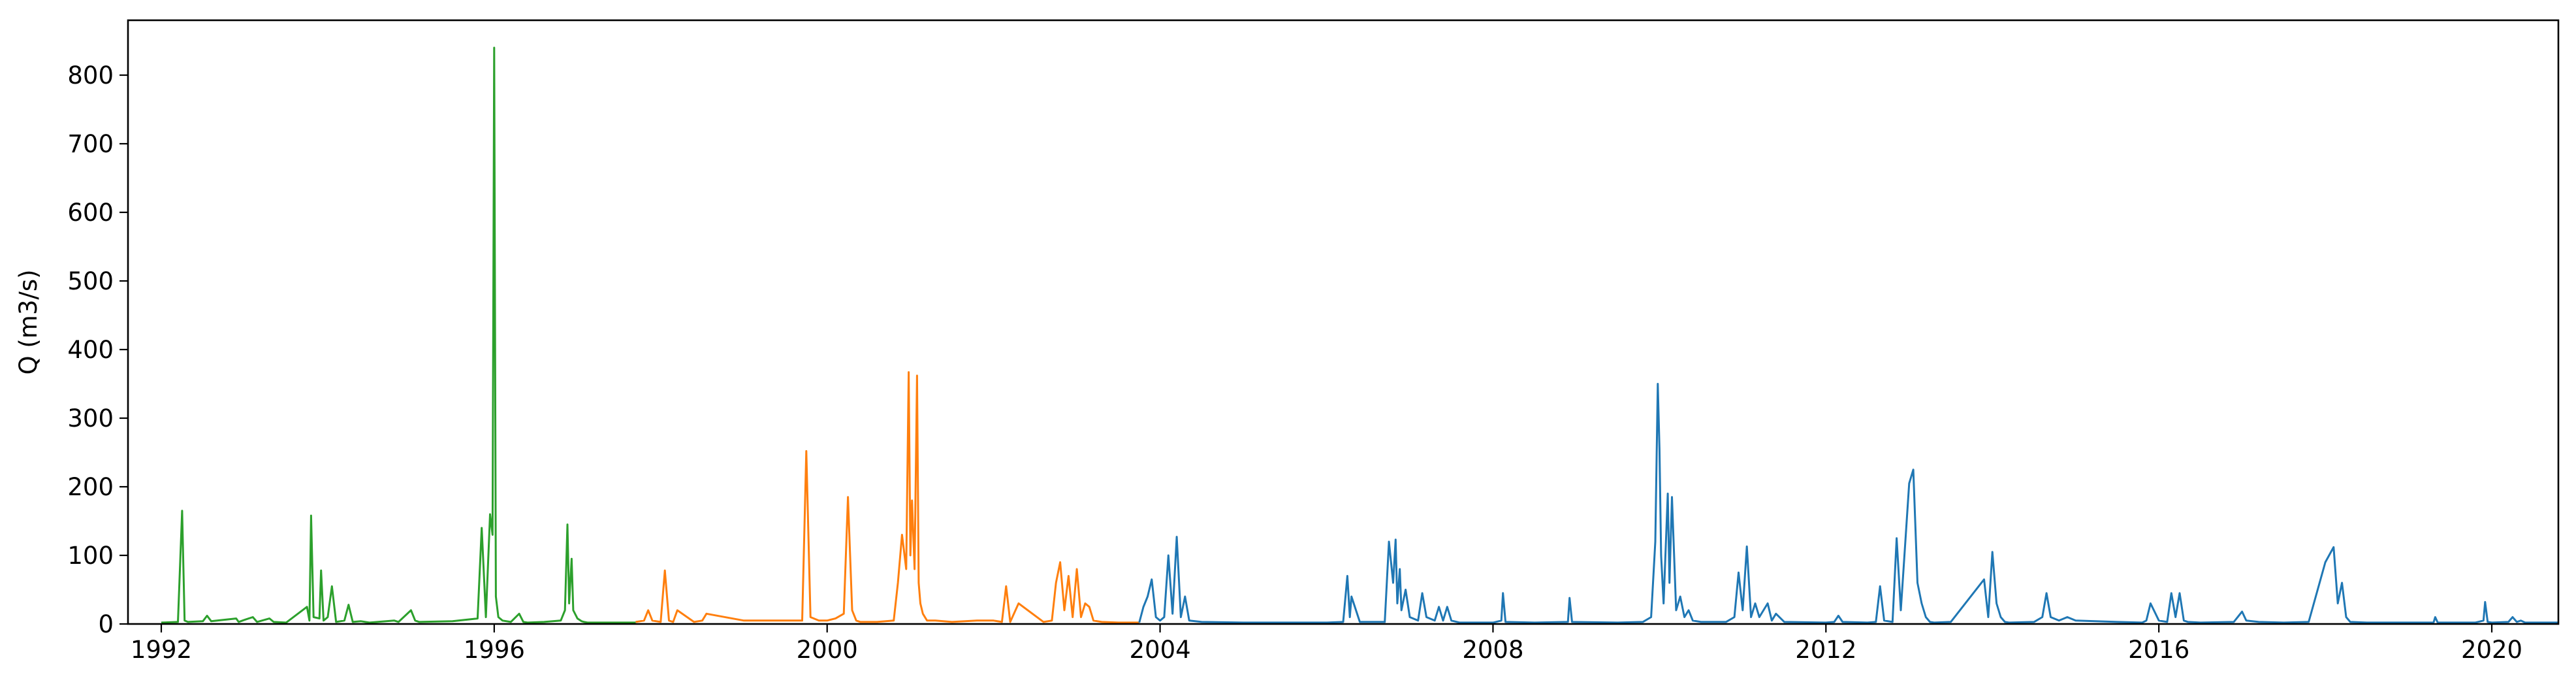 Image resolution: width=2576 pixels, height=688 pixels. Describe the element at coordinates (91, 556) in the screenshot. I see `y-tick-label: 100` at that location.